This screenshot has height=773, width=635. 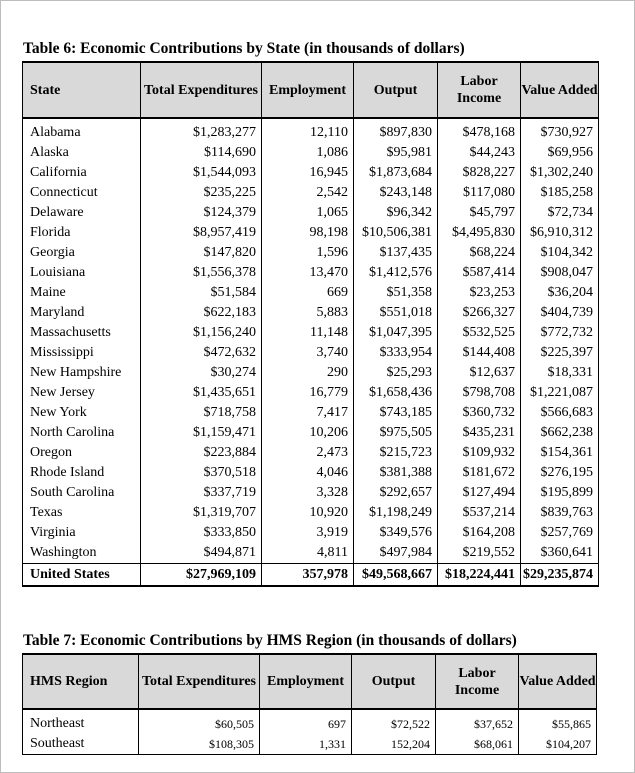 I want to click on table-cell: $108,305, so click(x=199, y=744).